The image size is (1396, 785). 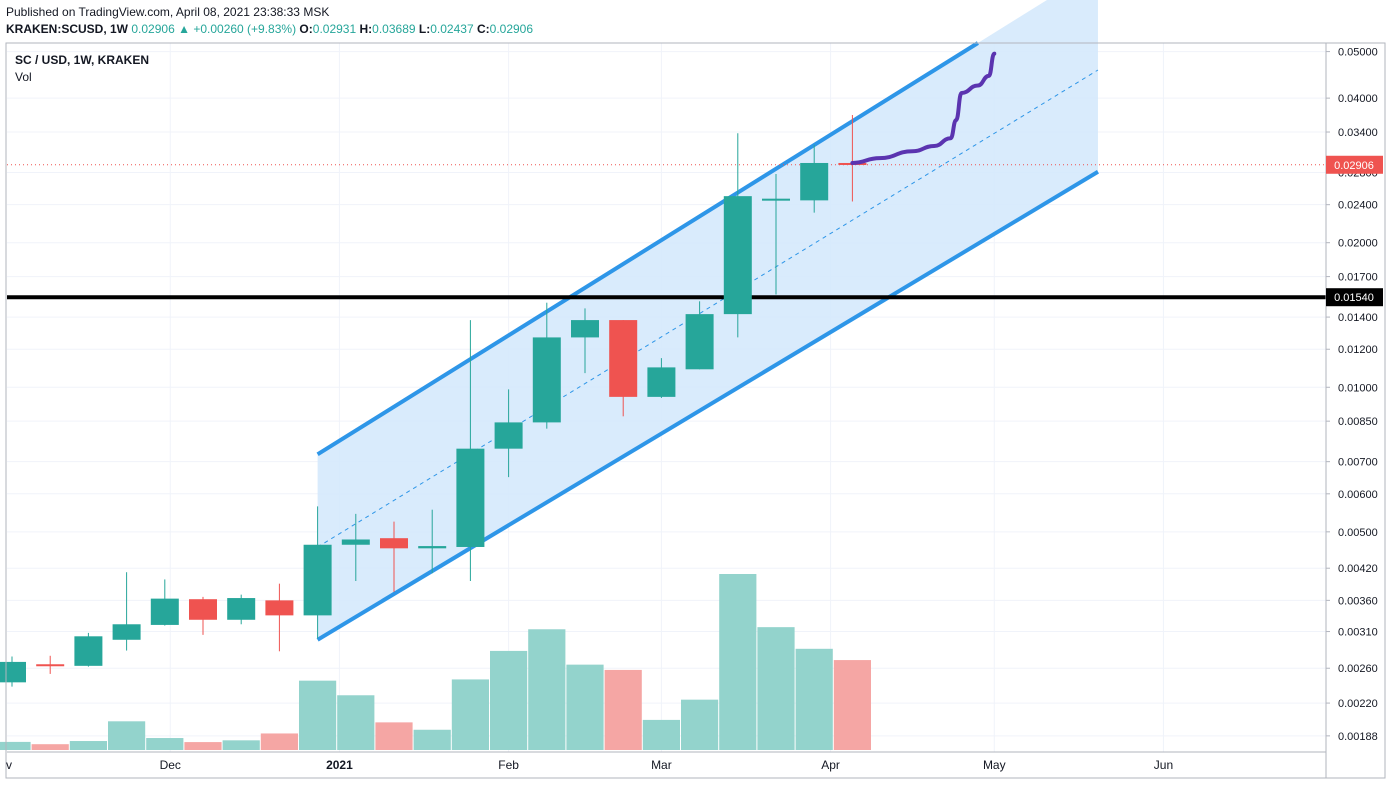 I want to click on volume-bars, so click(x=435, y=662).